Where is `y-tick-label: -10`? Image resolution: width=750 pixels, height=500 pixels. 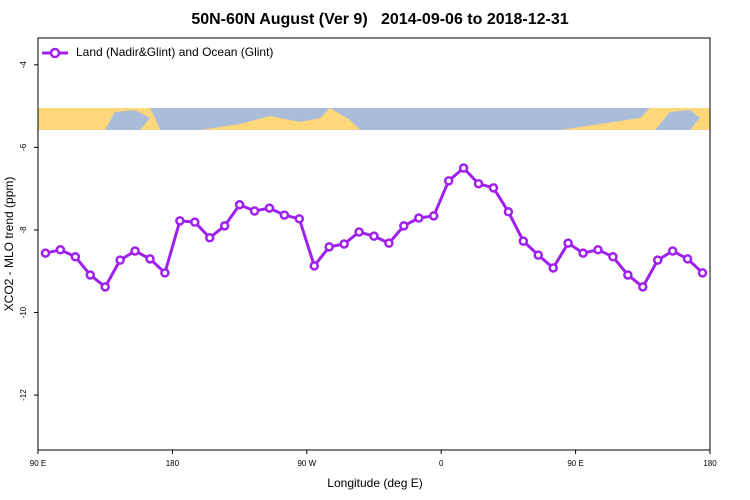
y-tick-label: -10 is located at coordinates (23, 312).